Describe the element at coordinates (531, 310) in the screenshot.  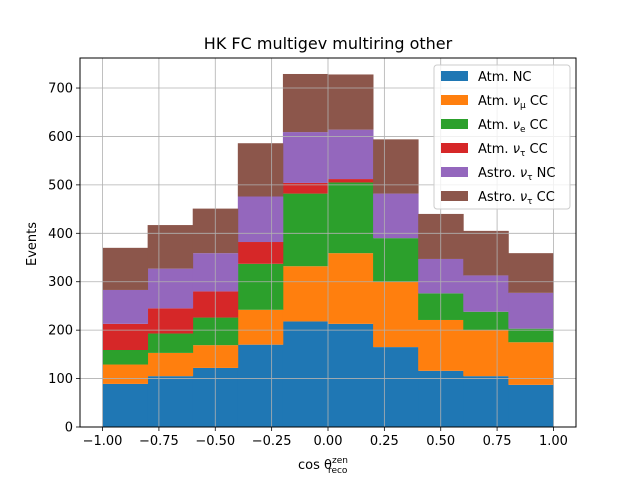
I see `bar-segment-s4-b9` at that location.